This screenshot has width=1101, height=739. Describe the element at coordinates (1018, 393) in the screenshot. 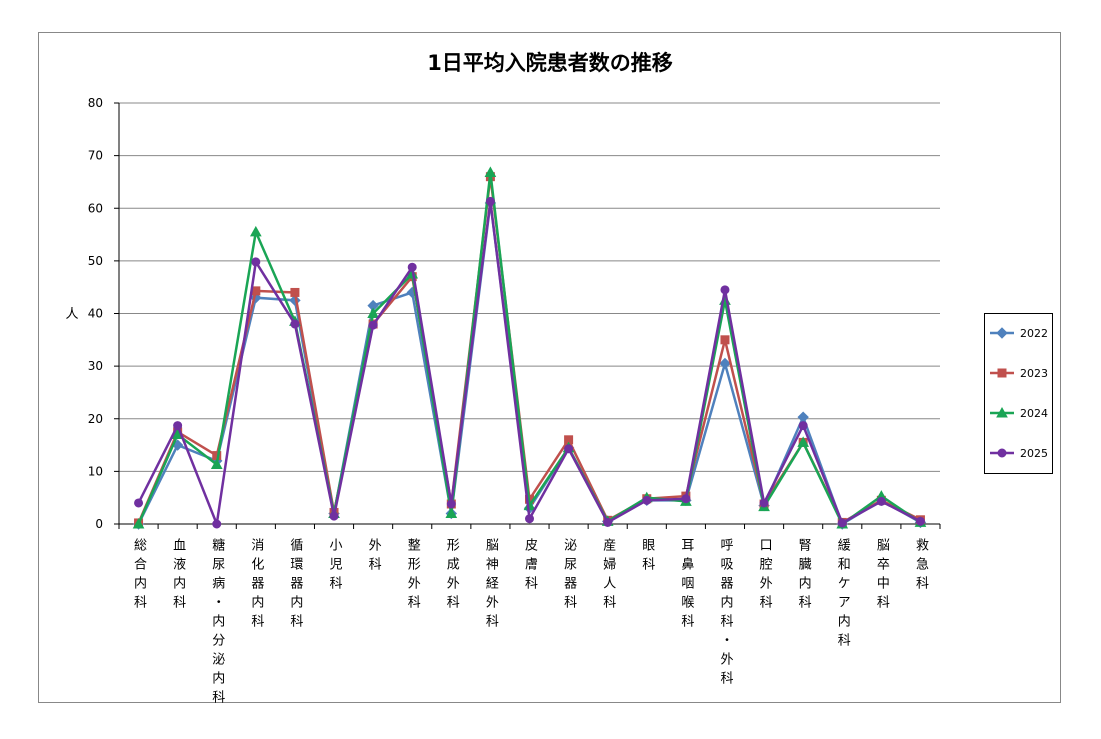

I see `legend` at that location.